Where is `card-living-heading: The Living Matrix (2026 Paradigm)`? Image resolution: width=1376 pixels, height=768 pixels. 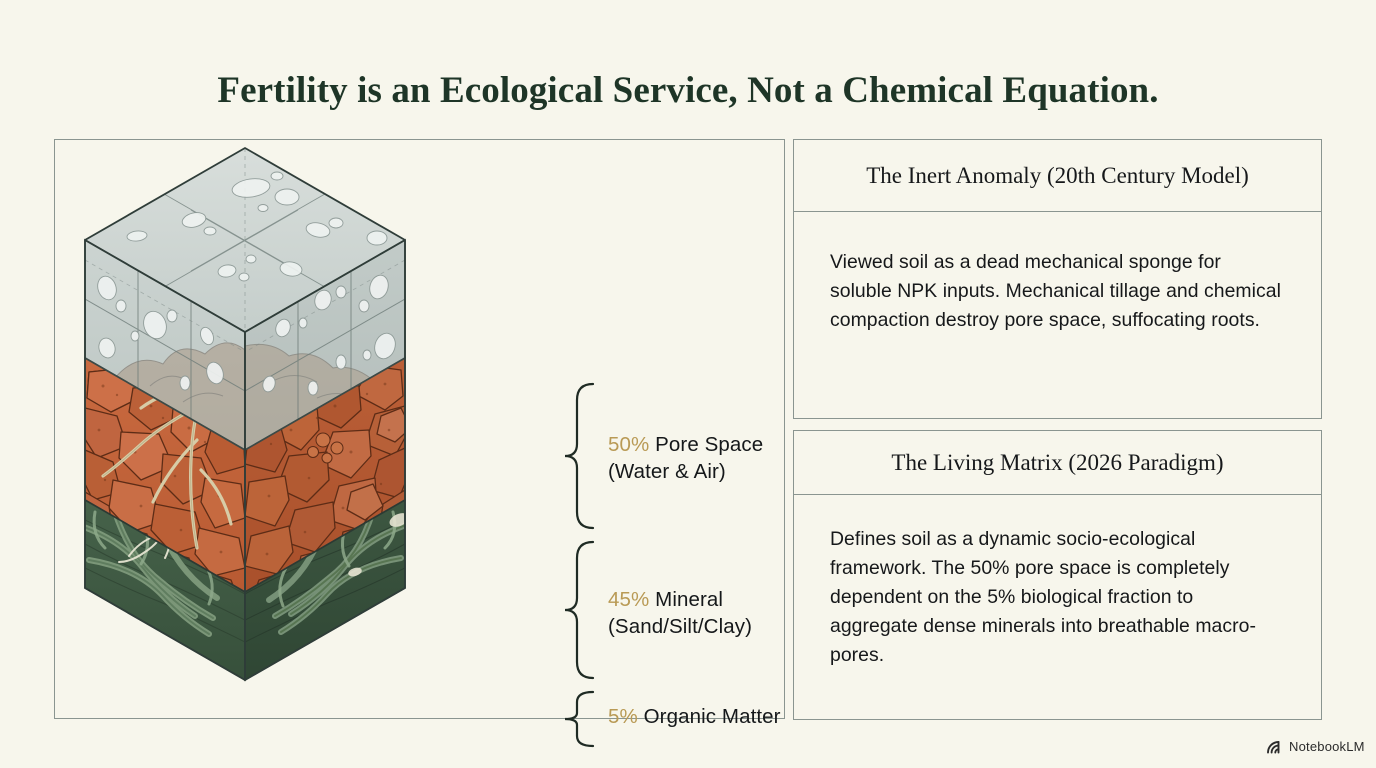 card-living-heading: The Living Matrix (2026 Paradigm) is located at coordinates (1057, 462).